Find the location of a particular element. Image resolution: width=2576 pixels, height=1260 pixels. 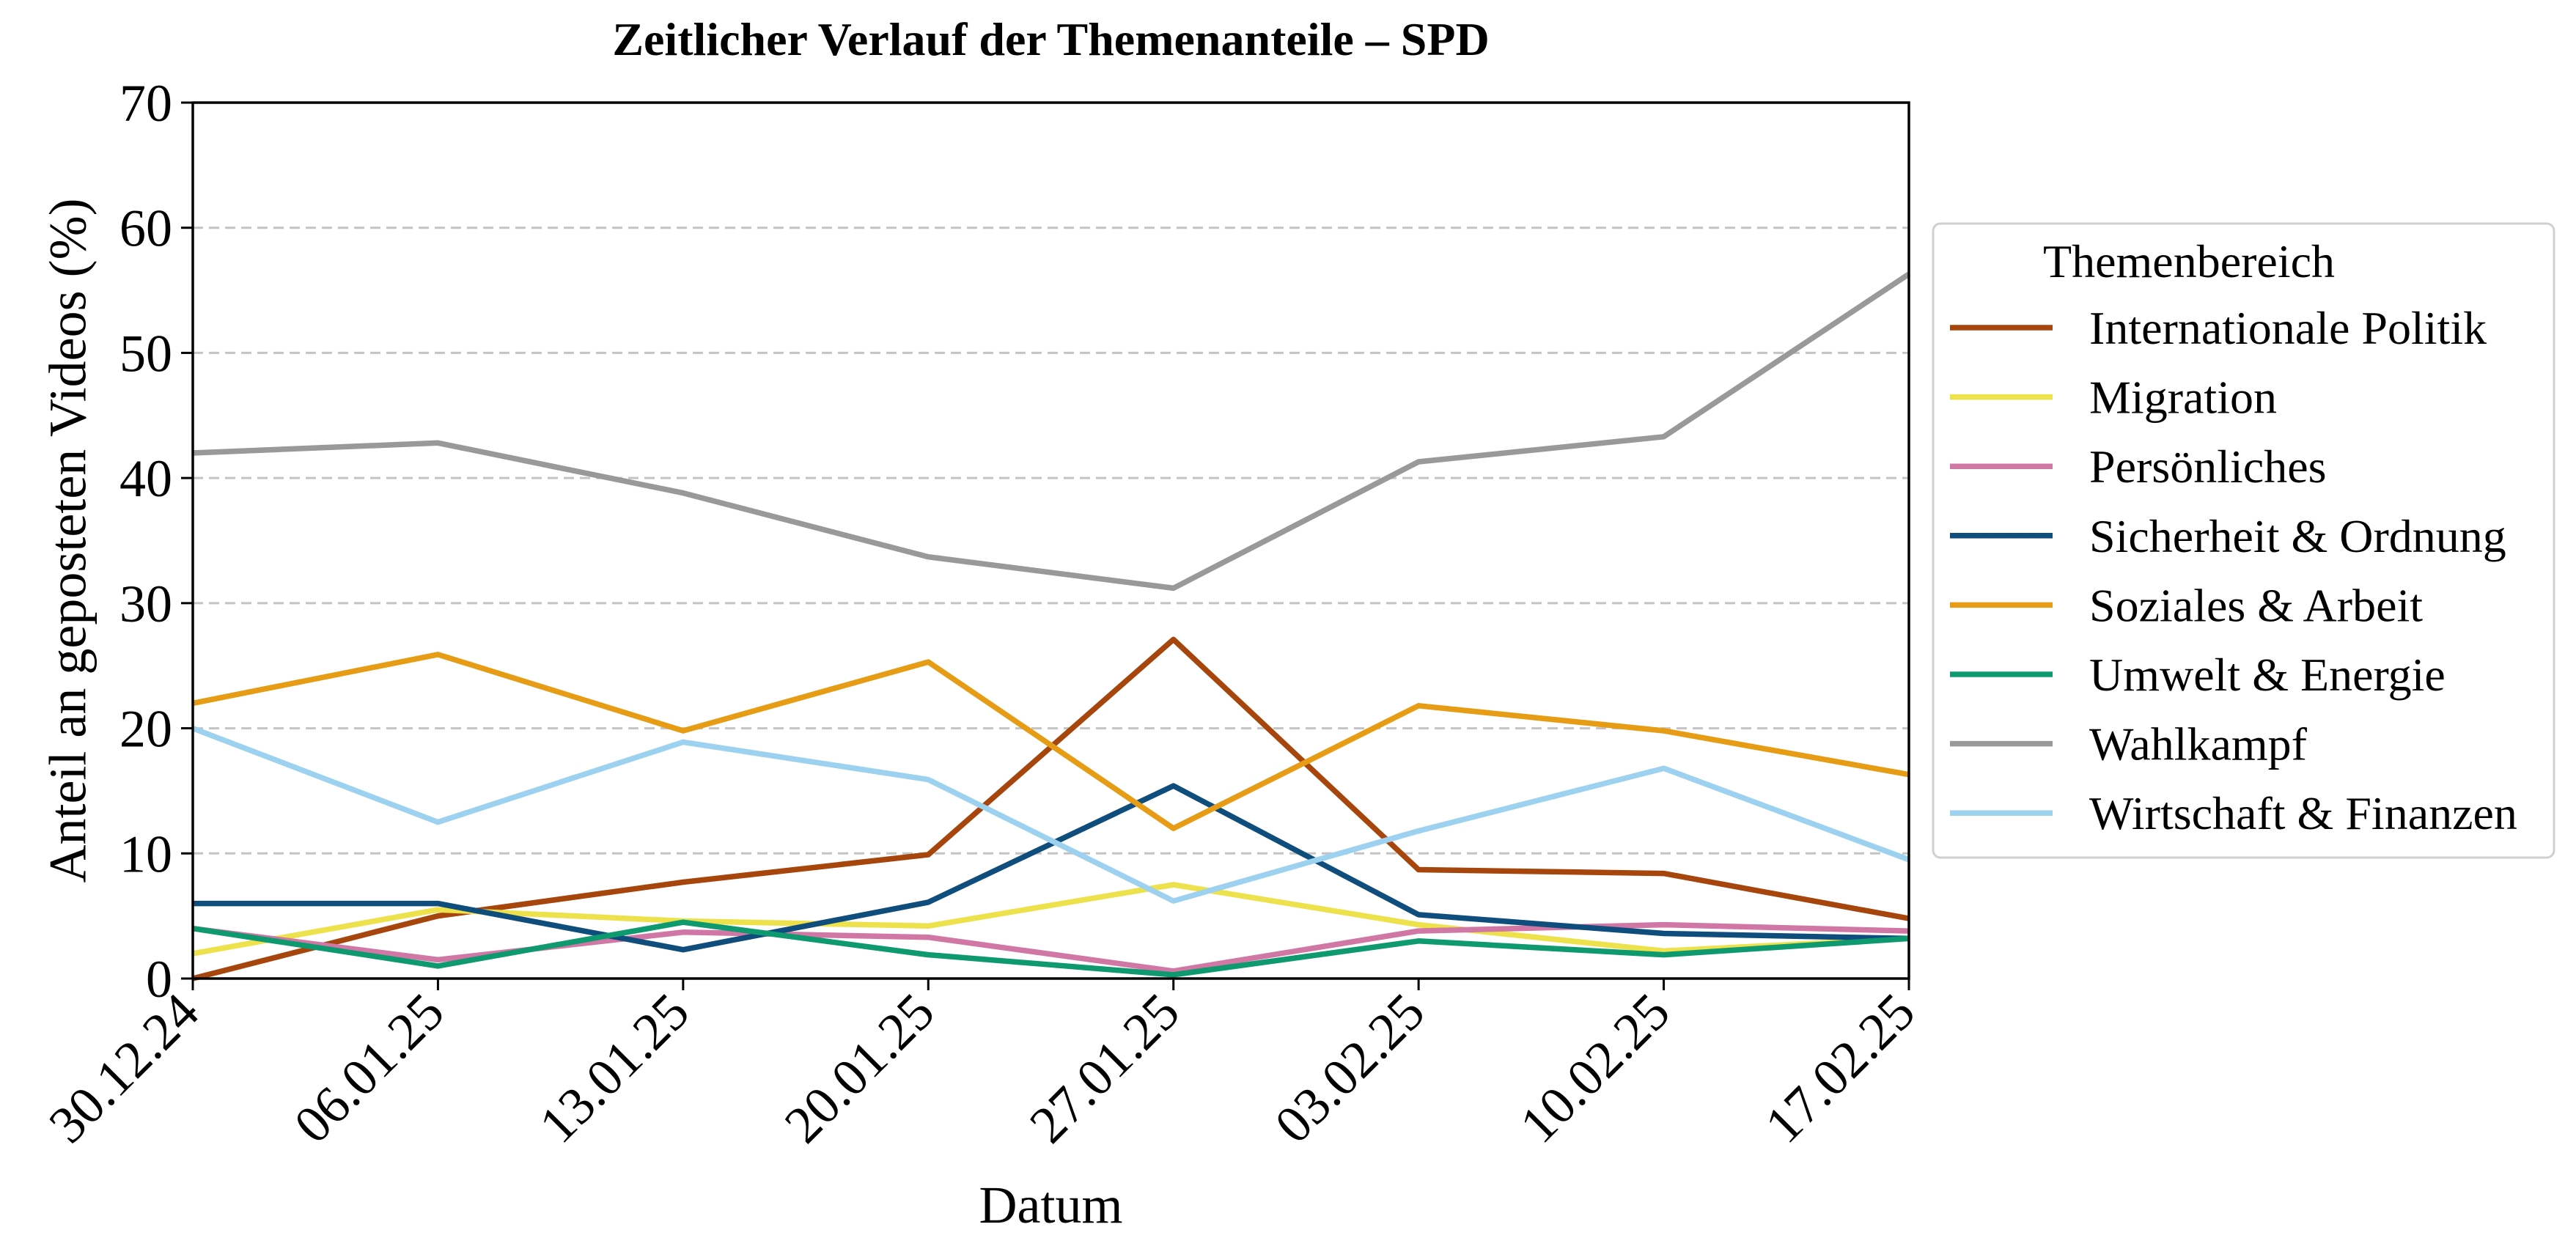

legend-title: Themenbereich is located at coordinates (2189, 261).